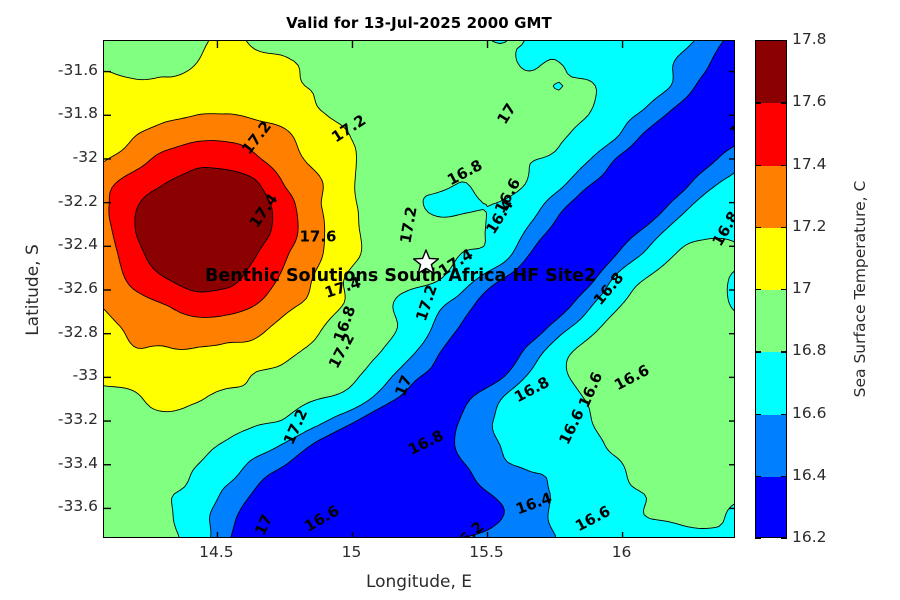 Image resolution: width=900 pixels, height=600 pixels. What do you see at coordinates (860, 289) in the screenshot?
I see `colorbar-label: Sea Surface Temperature, C` at bounding box center [860, 289].